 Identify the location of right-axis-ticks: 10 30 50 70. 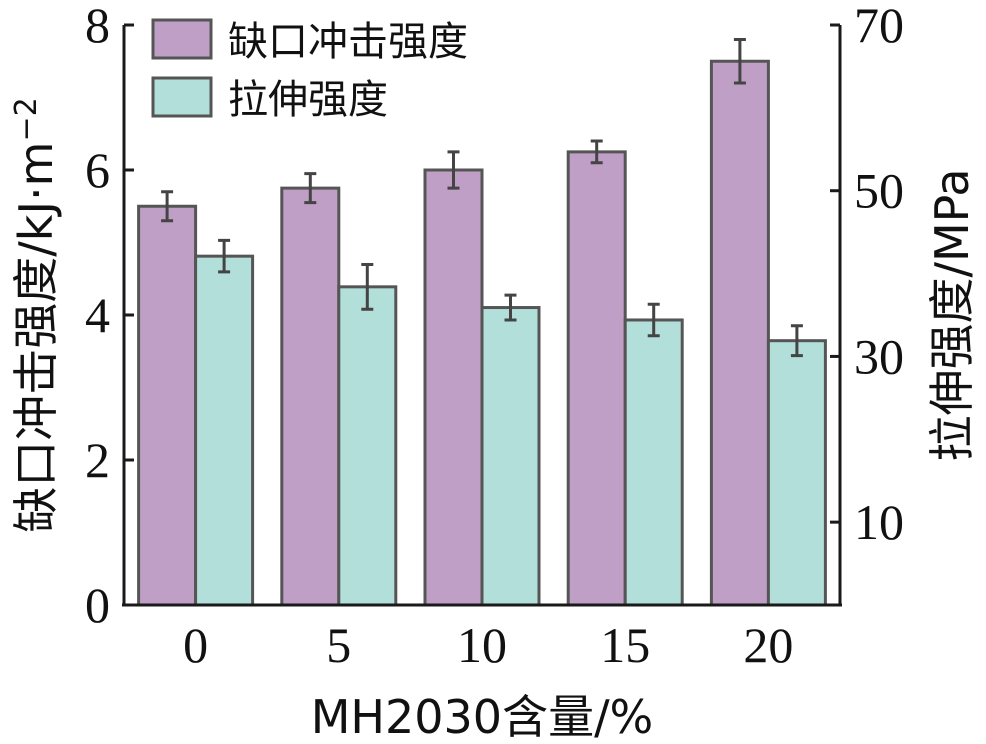
(867, 275).